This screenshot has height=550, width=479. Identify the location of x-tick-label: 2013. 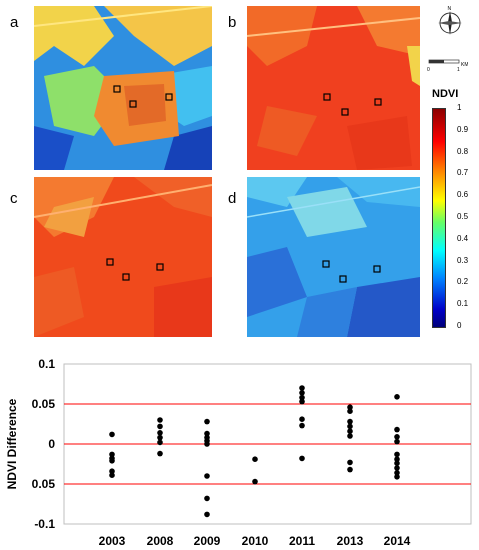
(350, 541).